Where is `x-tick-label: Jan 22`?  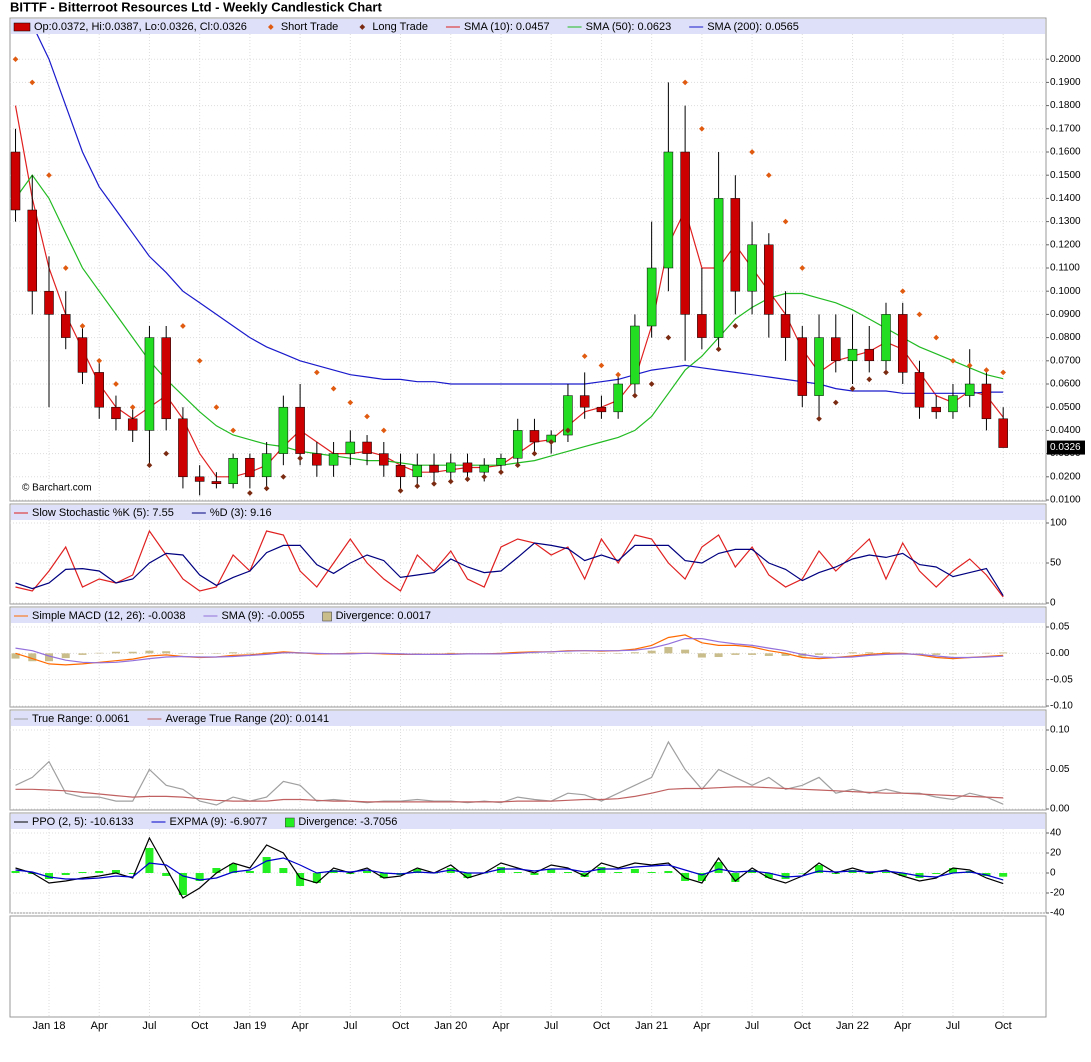
x-tick-label: Jan 22 is located at coordinates (852, 1026).